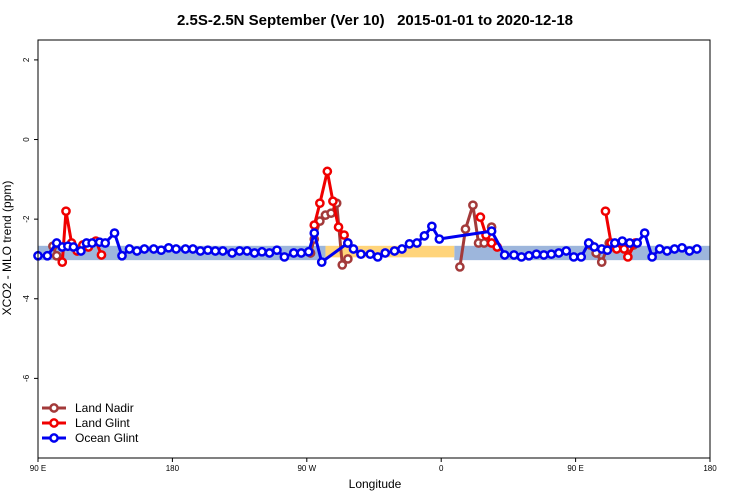 The width and height of the screenshot is (750, 500). Describe the element at coordinates (7, 248) in the screenshot. I see `y-axis-label: XCO2 - MLO trend (ppm)` at that location.